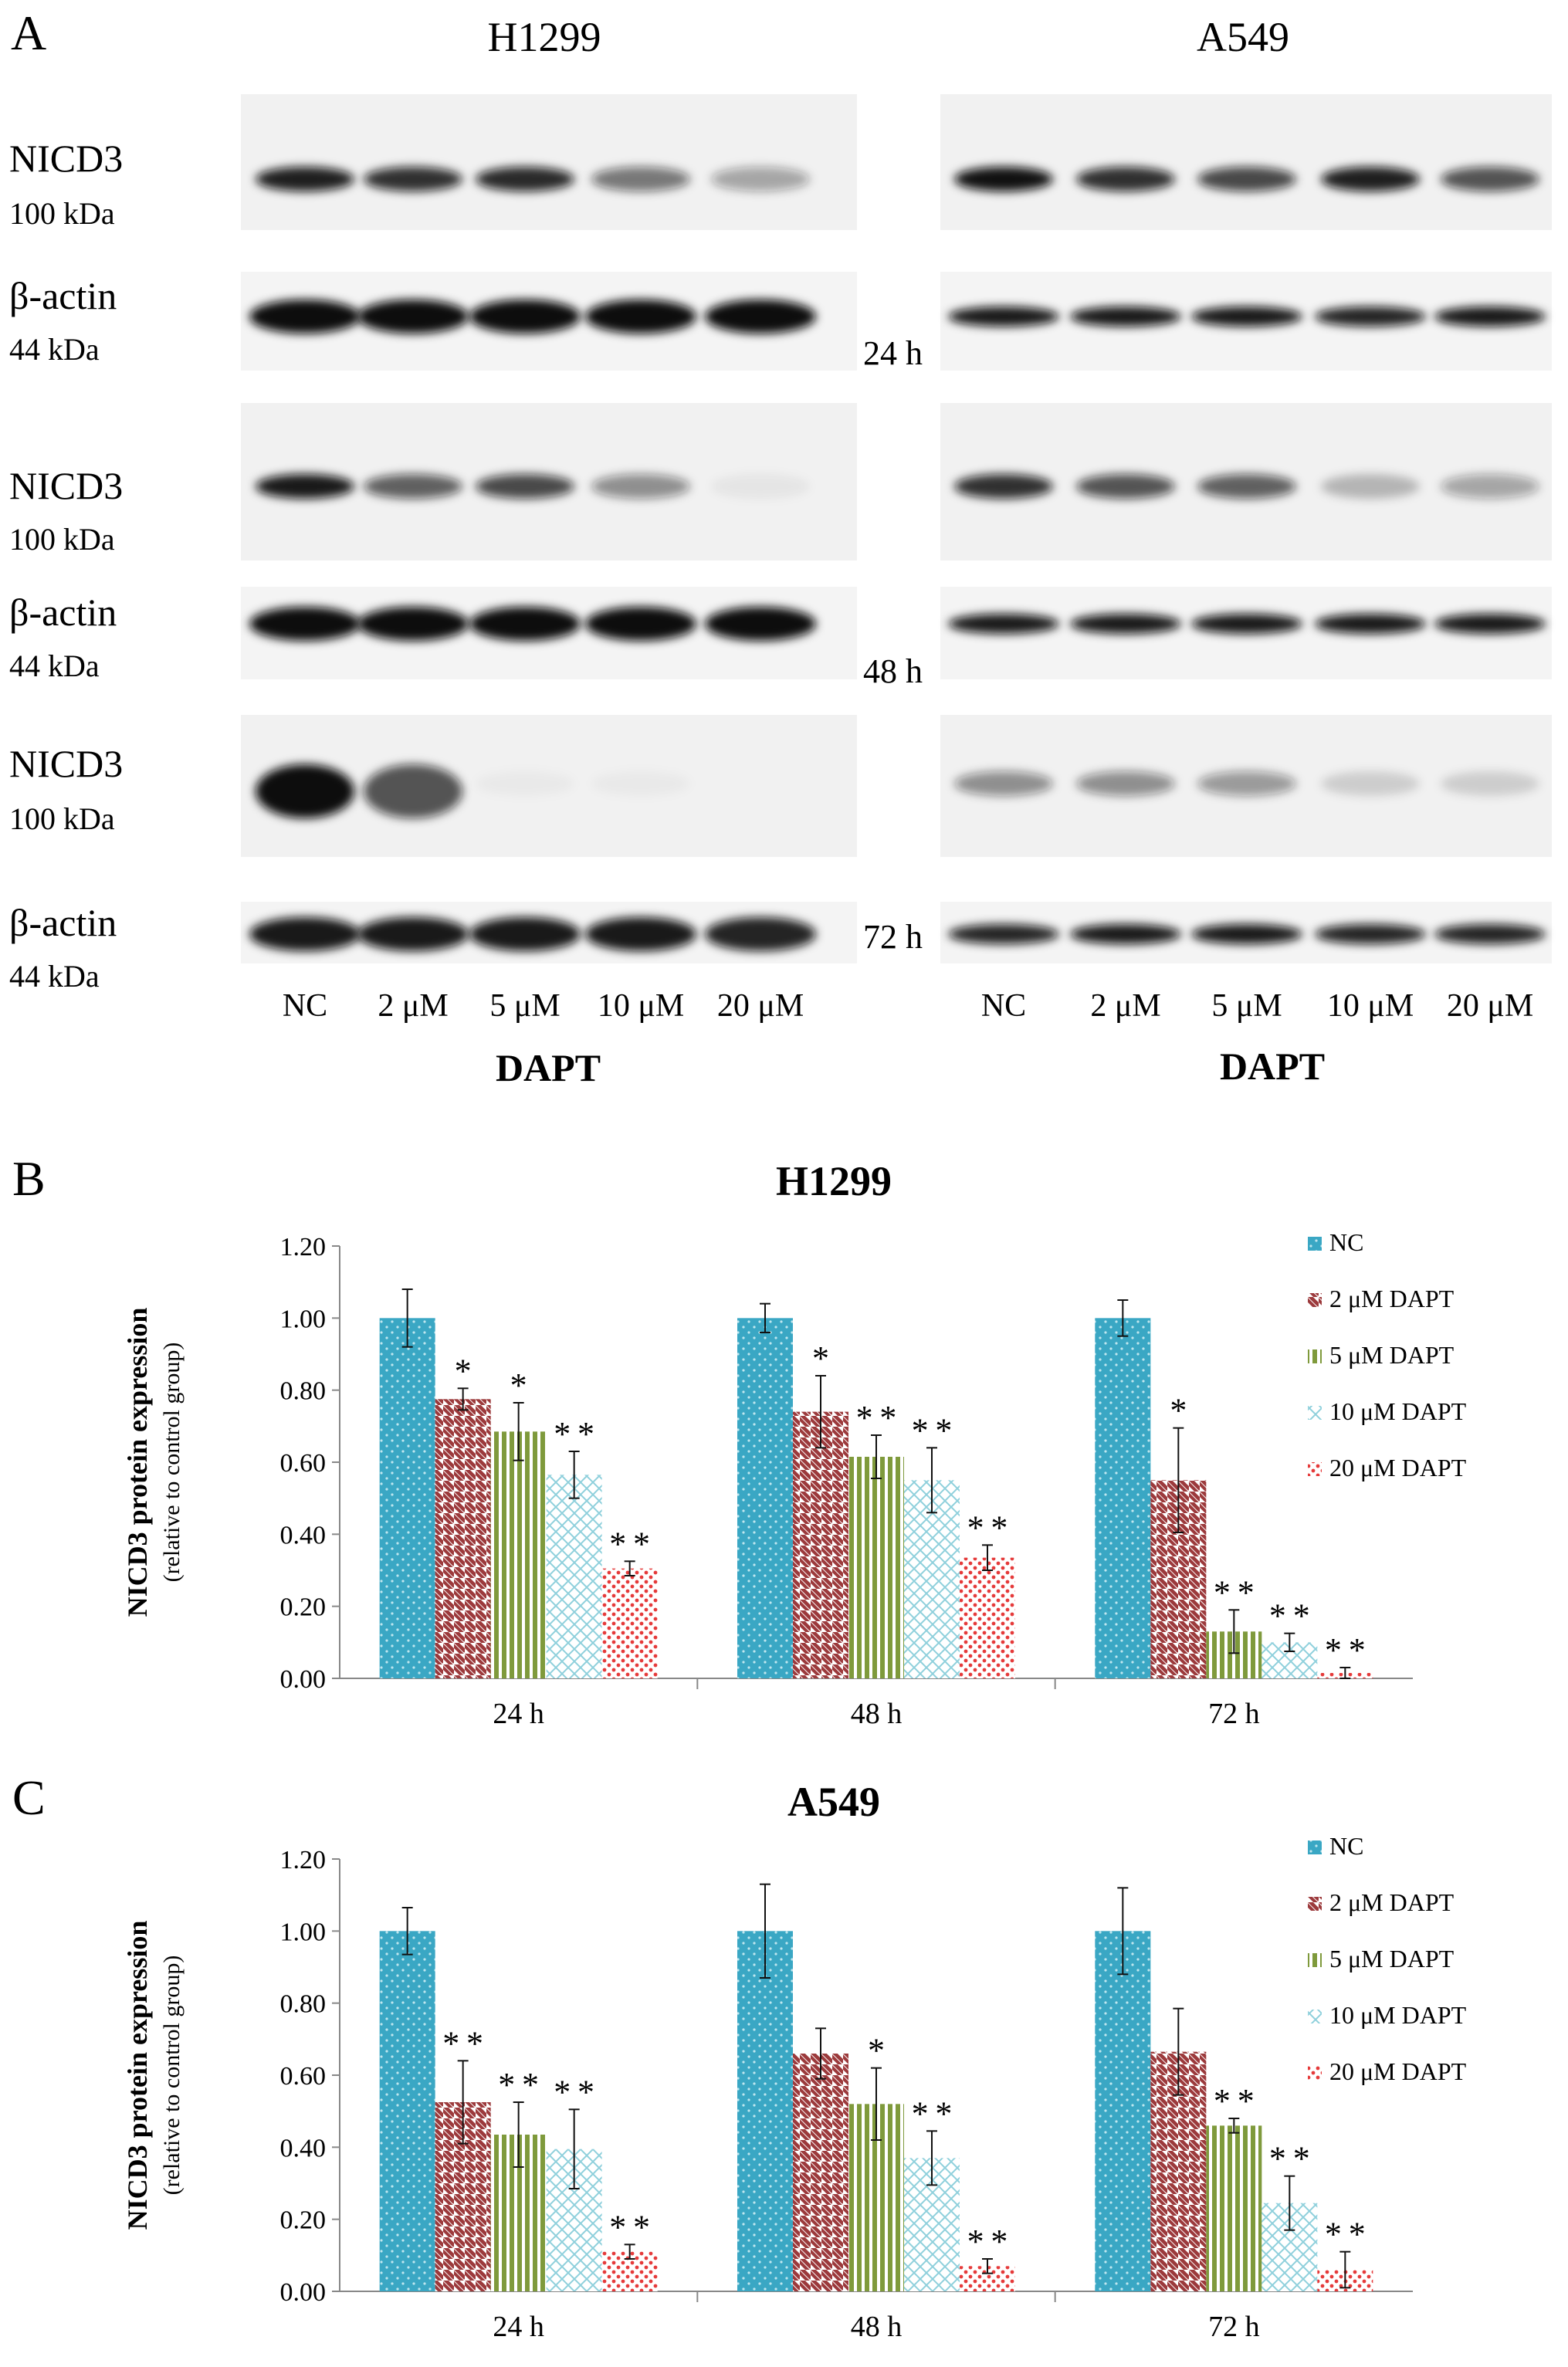 This screenshot has width=1568, height=2367. Describe the element at coordinates (413, 1006) in the screenshot. I see `lane-label-h1299-1: 2 μM` at that location.